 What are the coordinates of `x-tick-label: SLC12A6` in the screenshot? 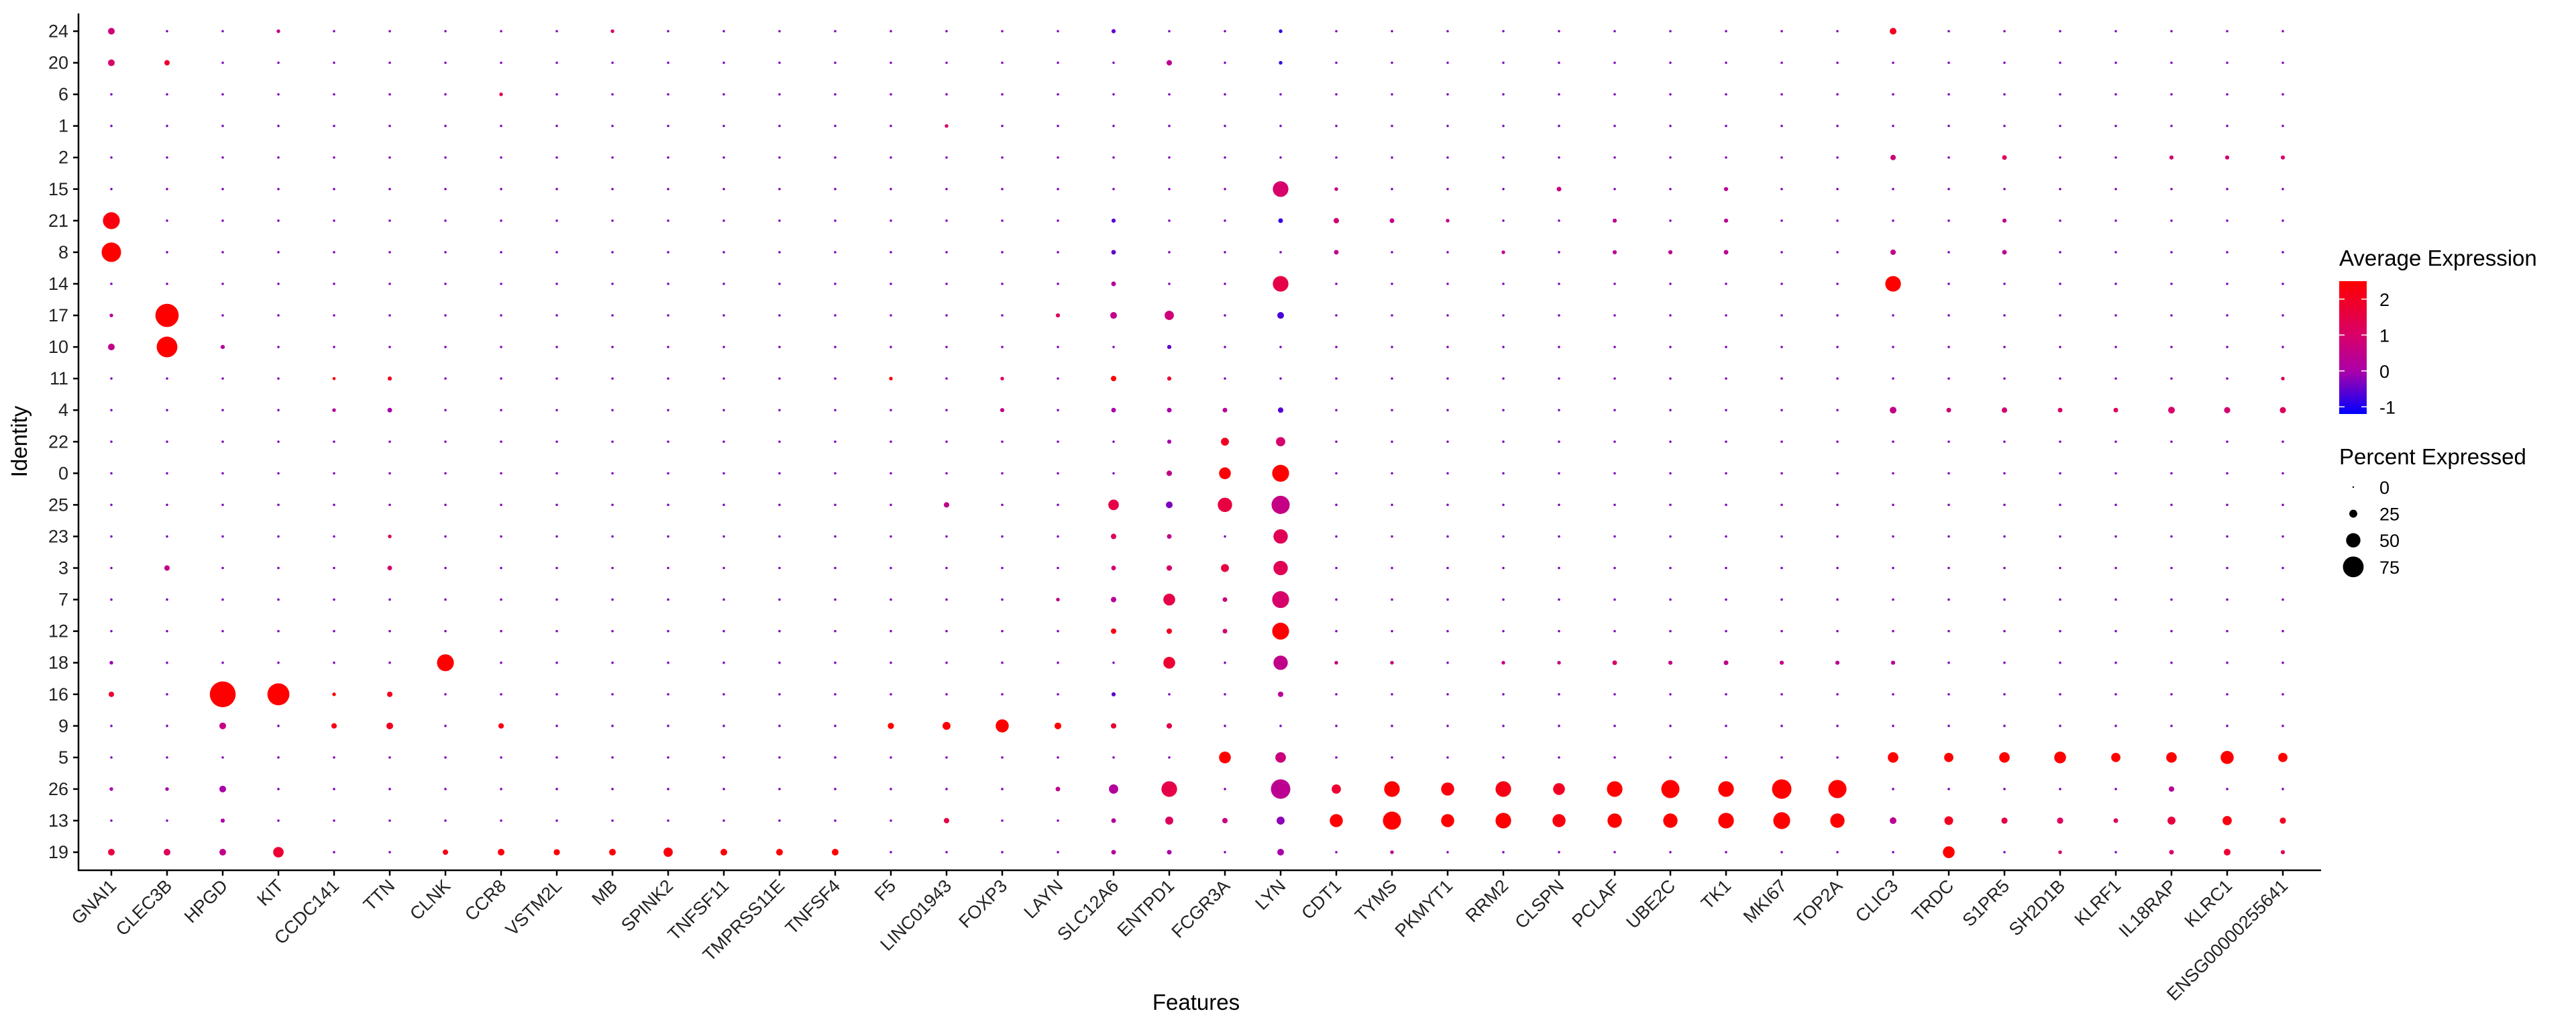 It's located at (1087, 910).